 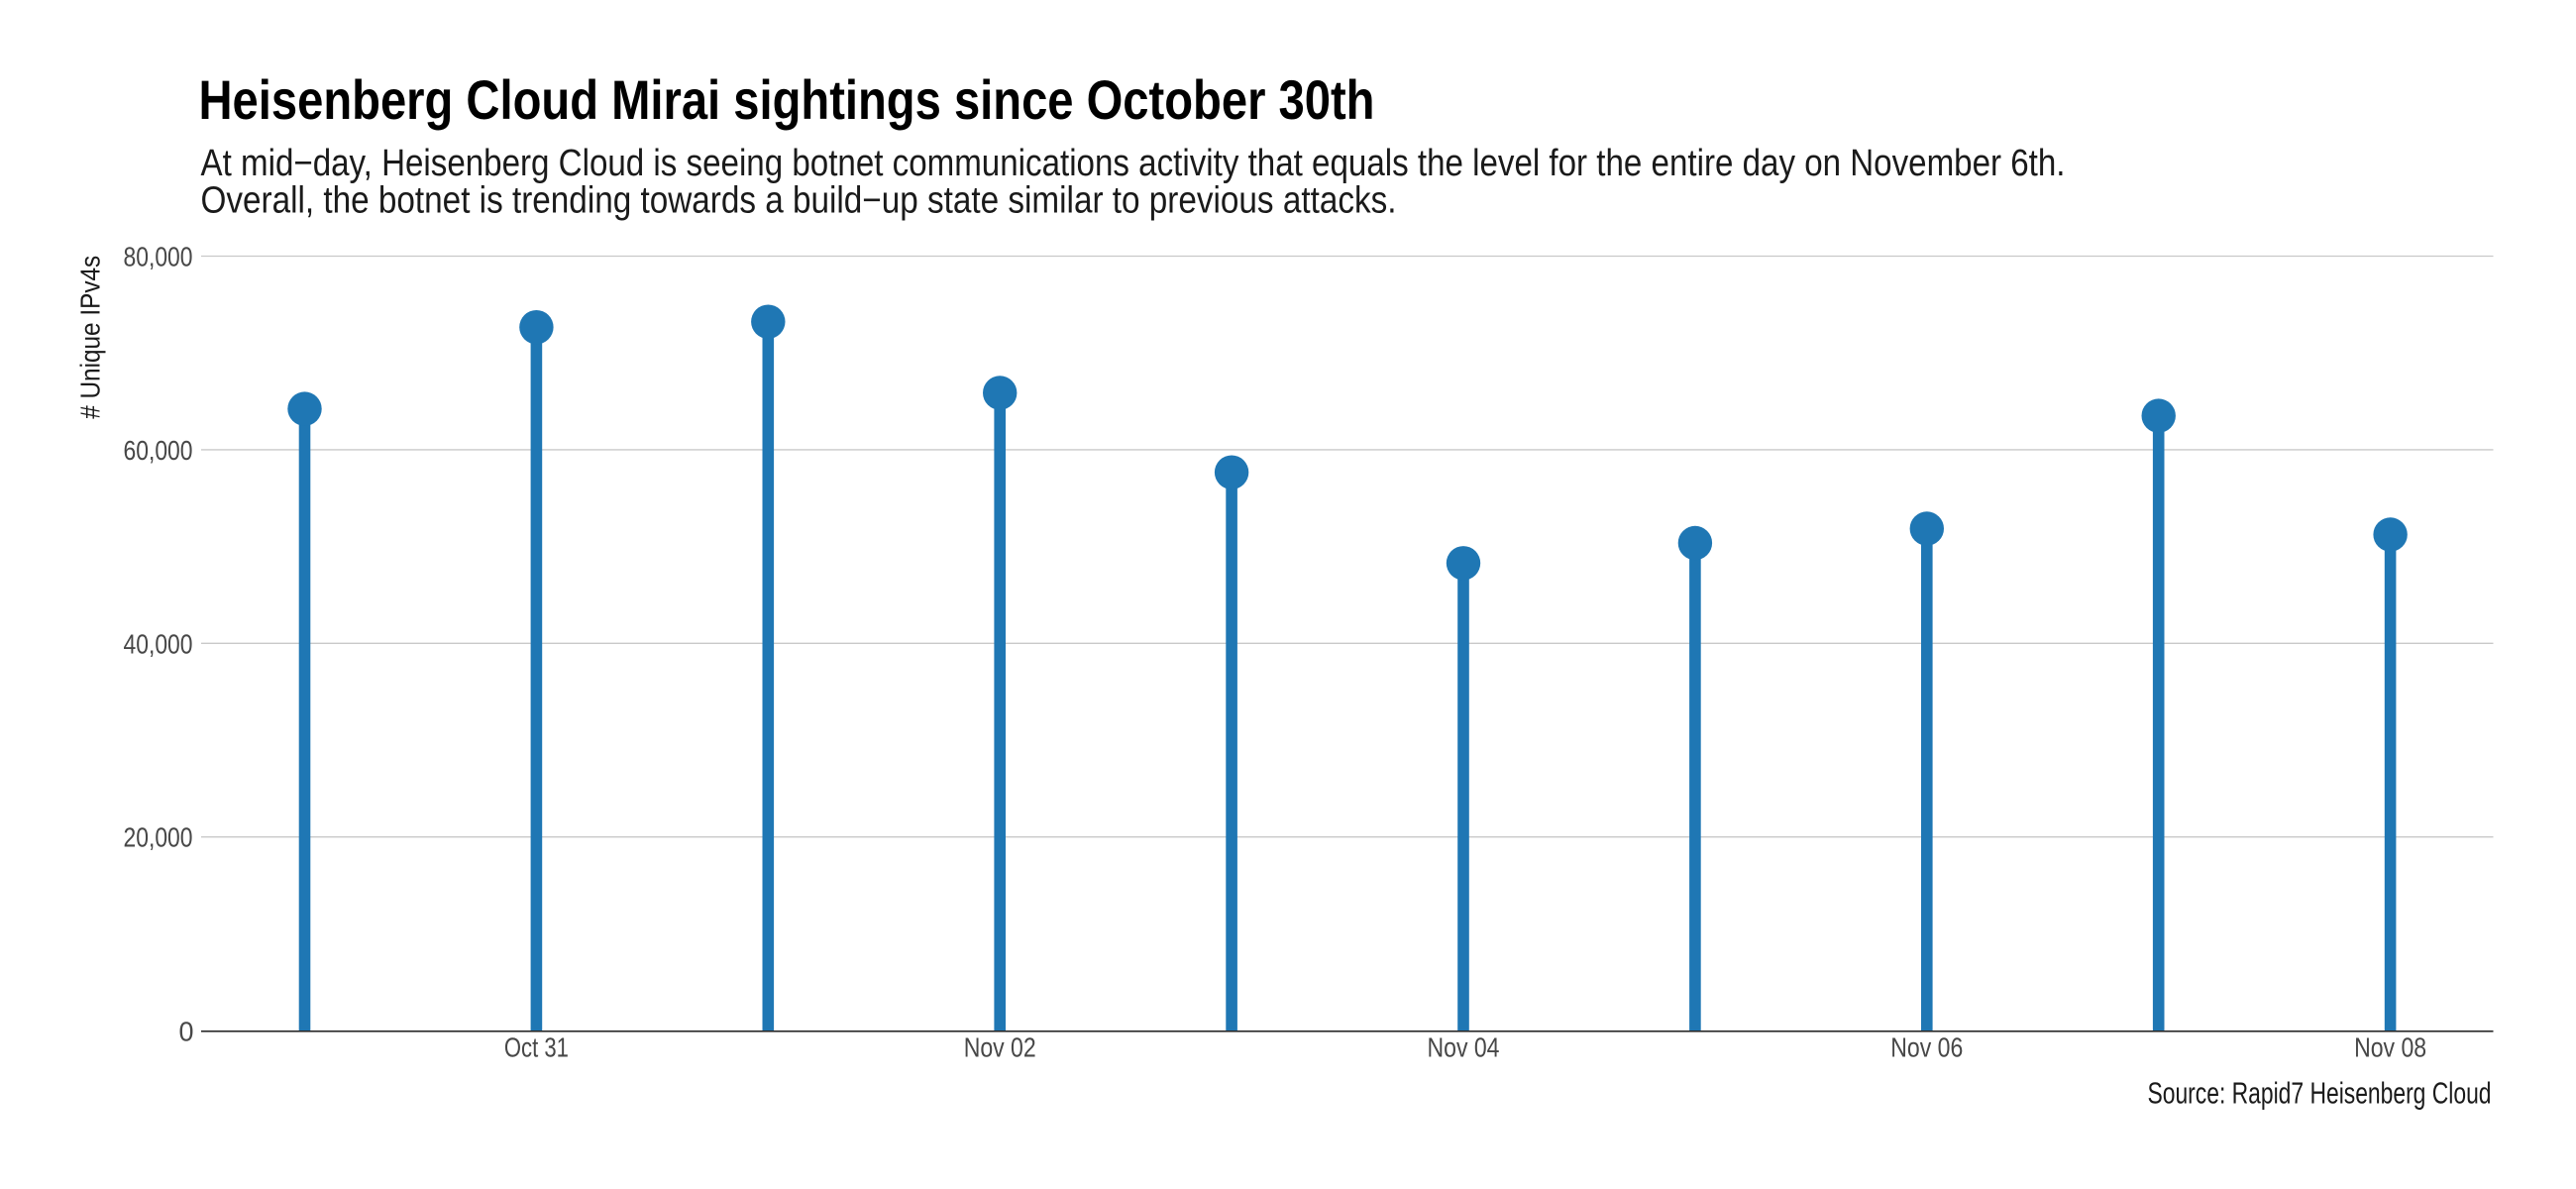 What do you see at coordinates (158, 450) in the screenshot?
I see `svg-text: 60,000` at bounding box center [158, 450].